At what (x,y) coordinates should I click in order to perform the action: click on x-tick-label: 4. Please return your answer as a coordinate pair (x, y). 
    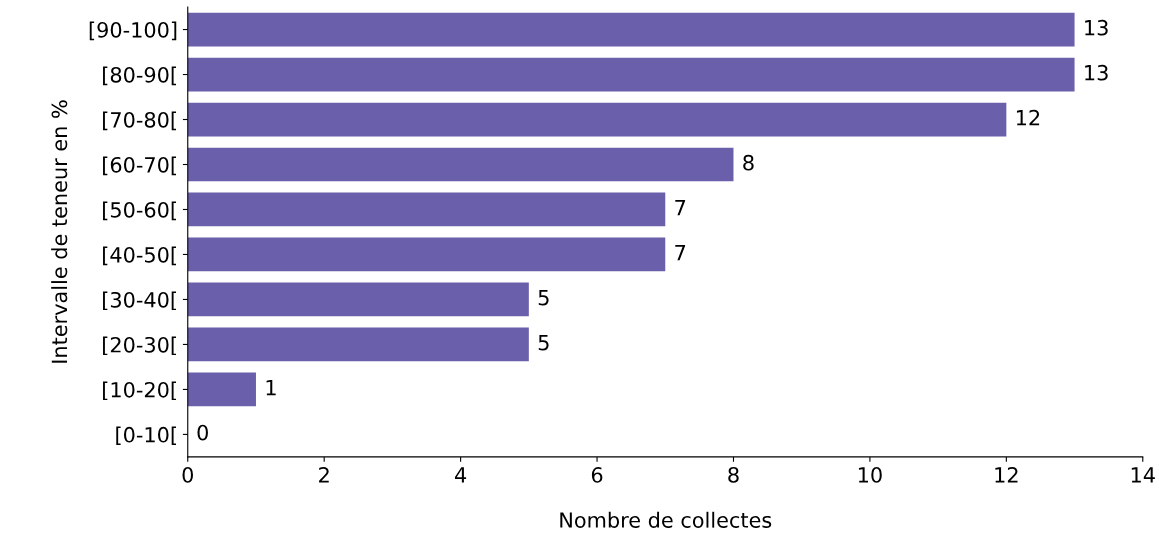
    Looking at the image, I should click on (461, 475).